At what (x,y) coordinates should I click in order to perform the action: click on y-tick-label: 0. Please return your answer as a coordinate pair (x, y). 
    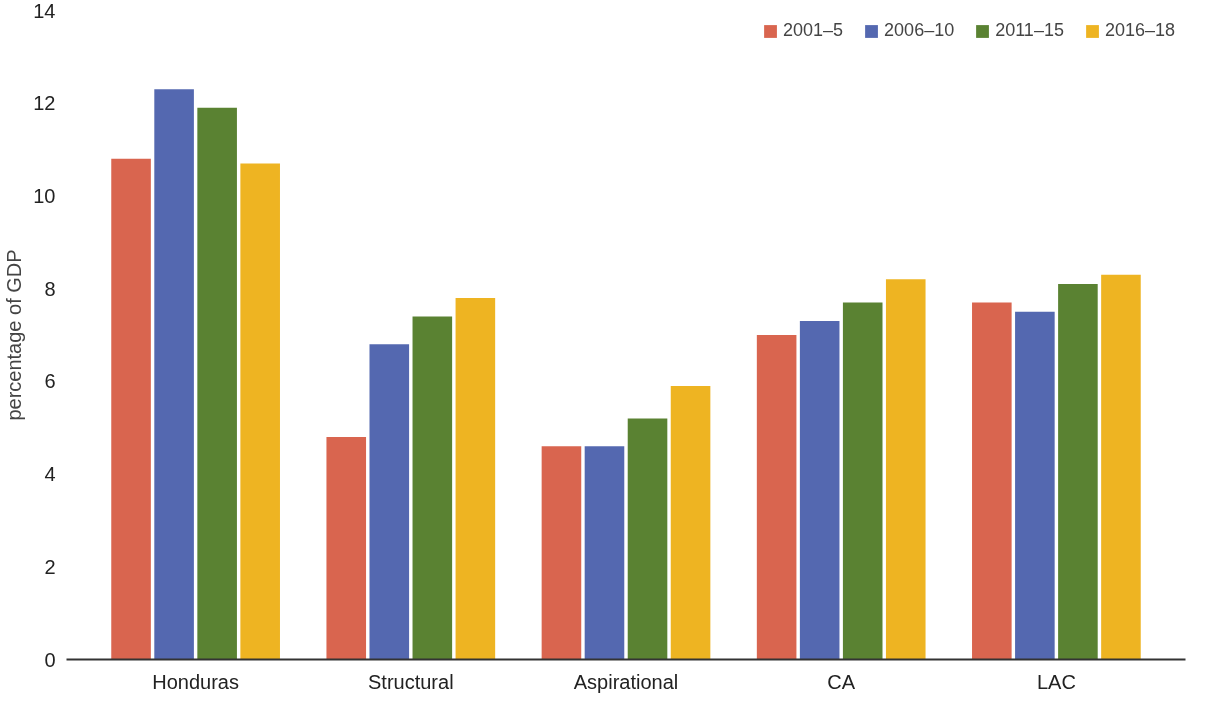
    Looking at the image, I should click on (50, 659).